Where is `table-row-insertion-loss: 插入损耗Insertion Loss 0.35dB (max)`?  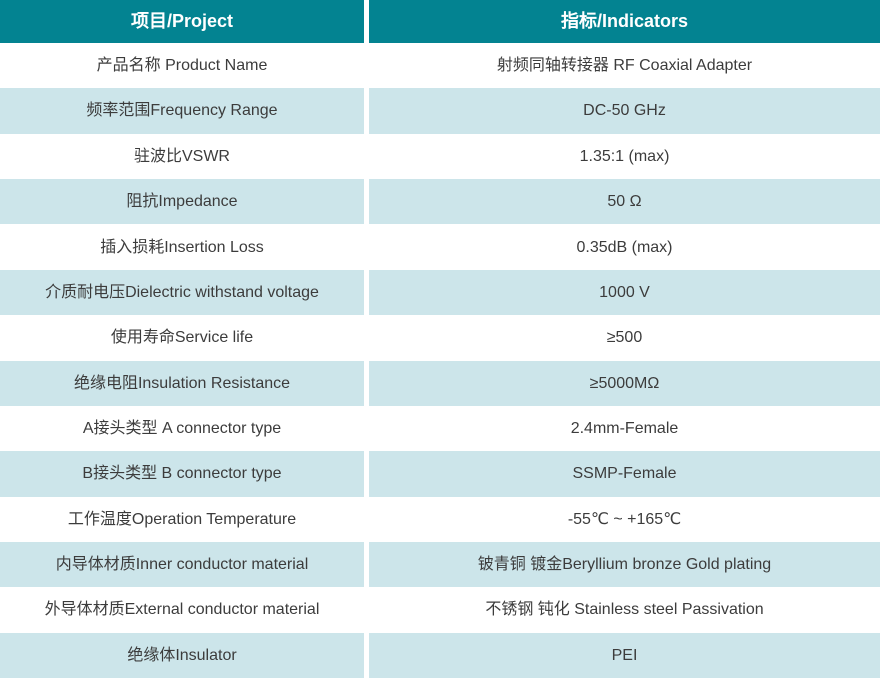 table-row-insertion-loss: 插入损耗Insertion Loss 0.35dB (max) is located at coordinates (440, 247).